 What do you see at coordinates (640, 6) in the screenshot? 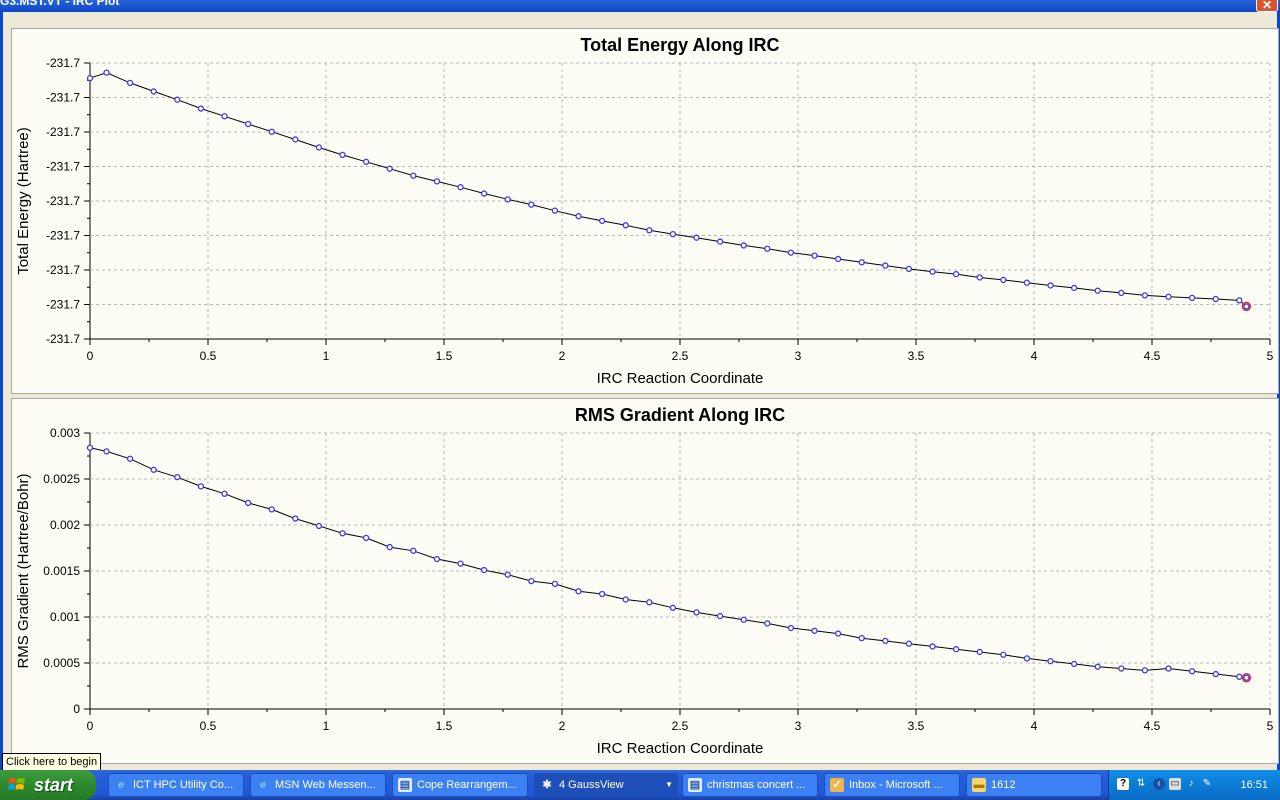
I see `window-titlebar: G3.MST.VT - IRC Plot ✕` at bounding box center [640, 6].